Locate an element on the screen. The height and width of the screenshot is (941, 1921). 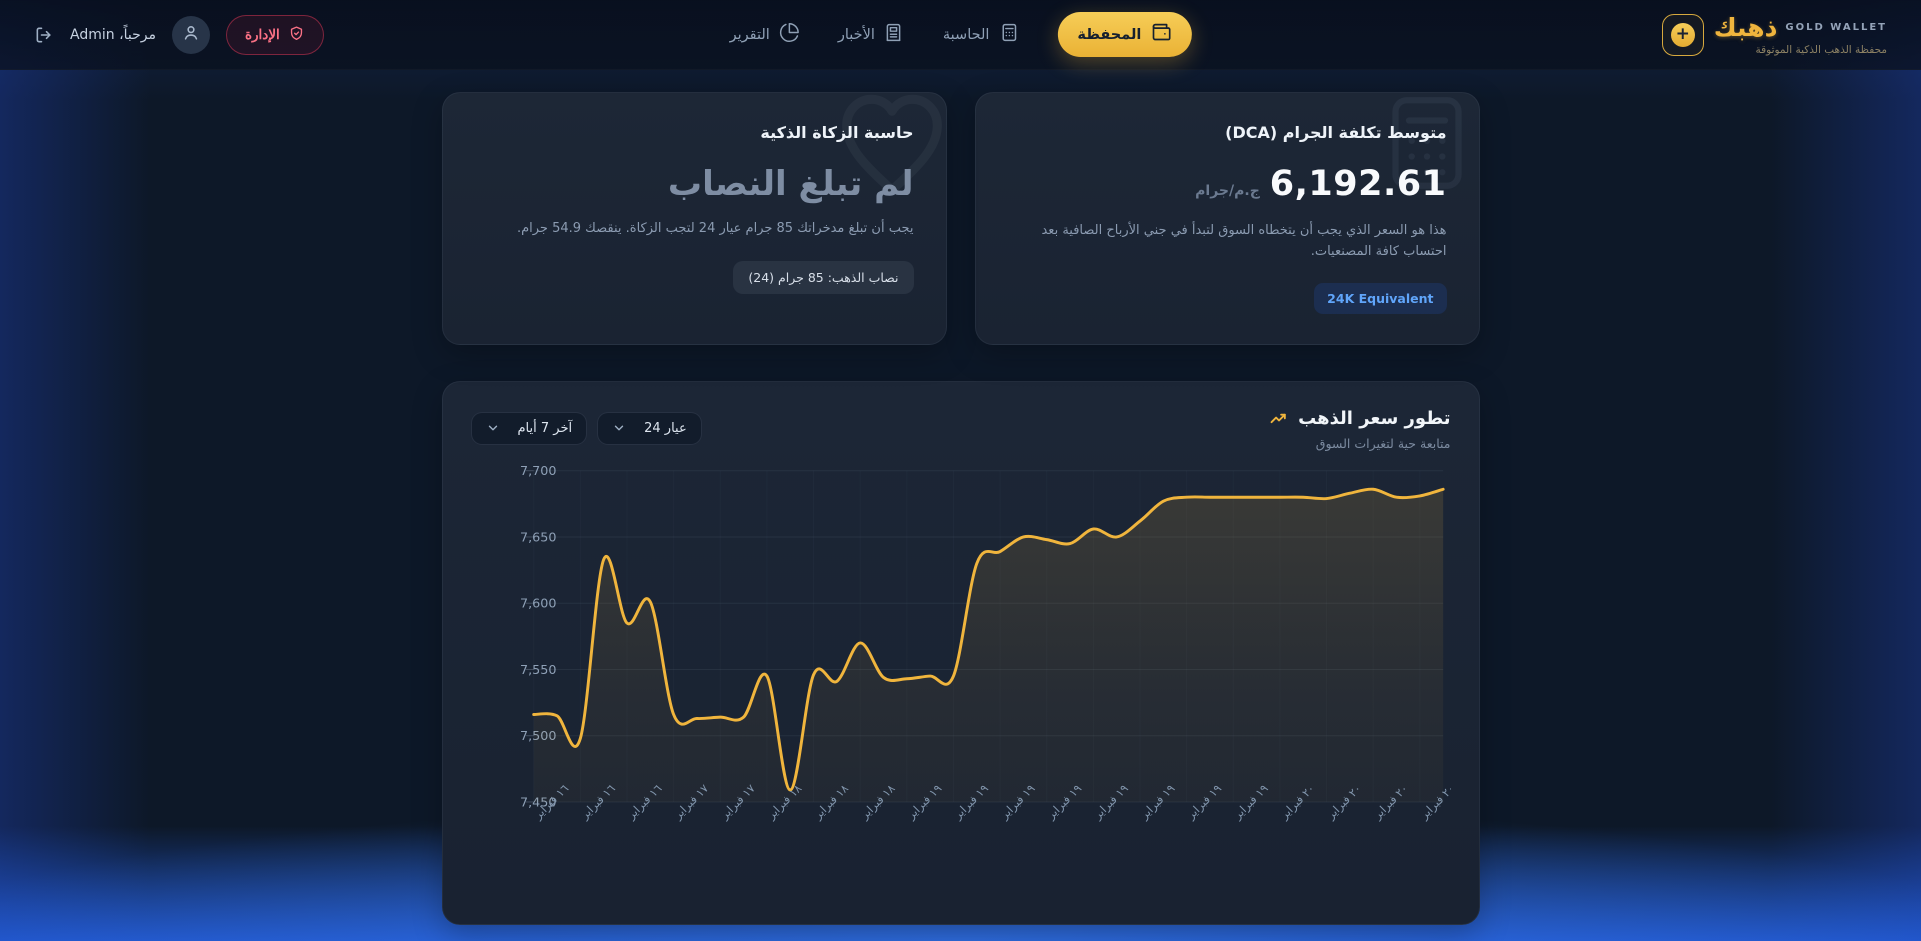
admin-button-label: الإدارة is located at coordinates (262, 34).